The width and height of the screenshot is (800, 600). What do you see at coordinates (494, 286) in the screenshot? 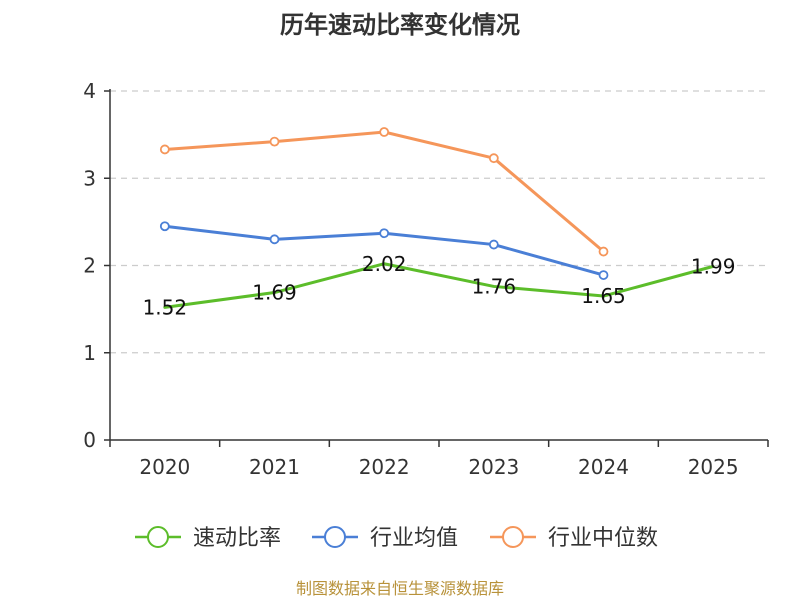
I see `data-label: 1.76` at bounding box center [494, 286].